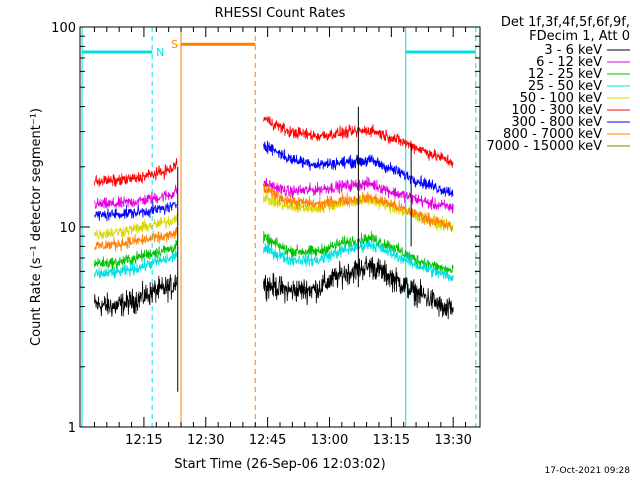 This screenshot has height=480, width=640. I want to click on y-tick-label: 1, so click(72, 428).